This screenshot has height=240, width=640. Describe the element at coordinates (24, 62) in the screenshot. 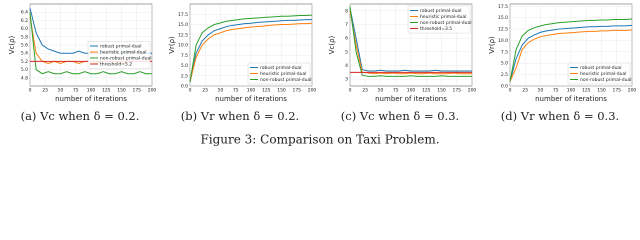

I see `y-tick-label: 5.2` at that location.